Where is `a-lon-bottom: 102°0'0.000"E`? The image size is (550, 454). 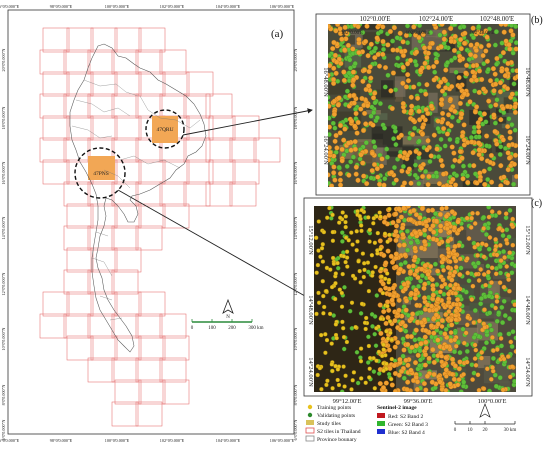 a-lon-bottom: 102°0'0.000"E is located at coordinates (172, 440).